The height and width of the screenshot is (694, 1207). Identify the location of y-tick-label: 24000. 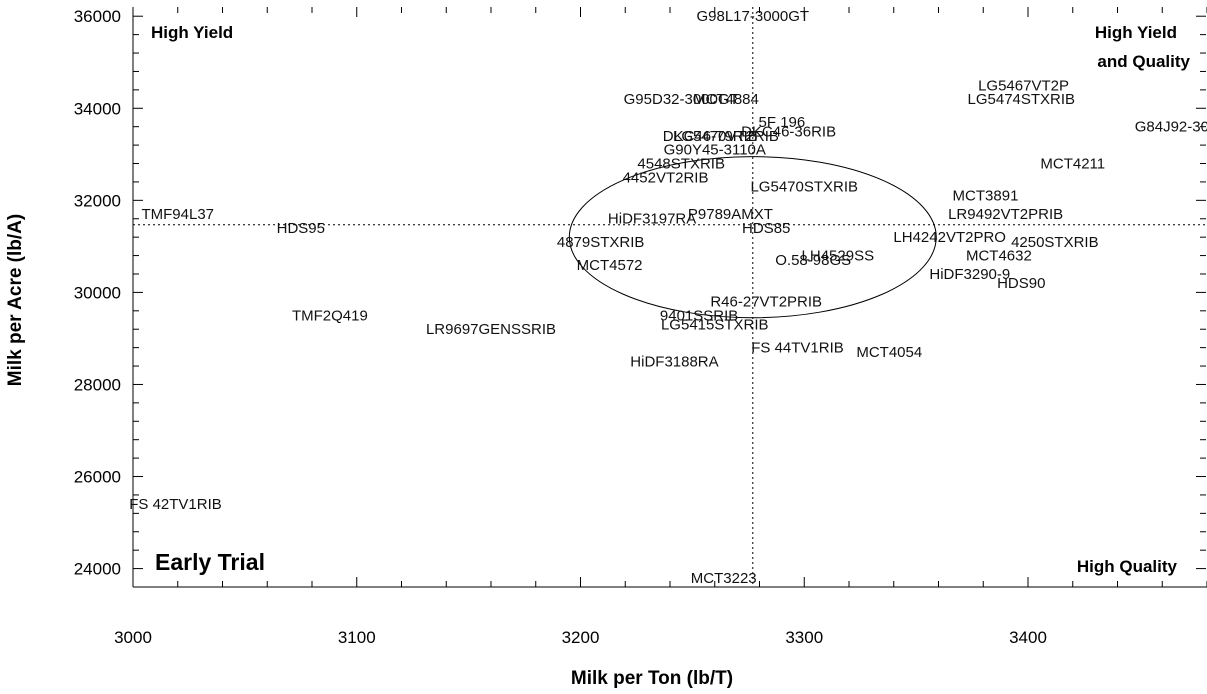
(97, 569).